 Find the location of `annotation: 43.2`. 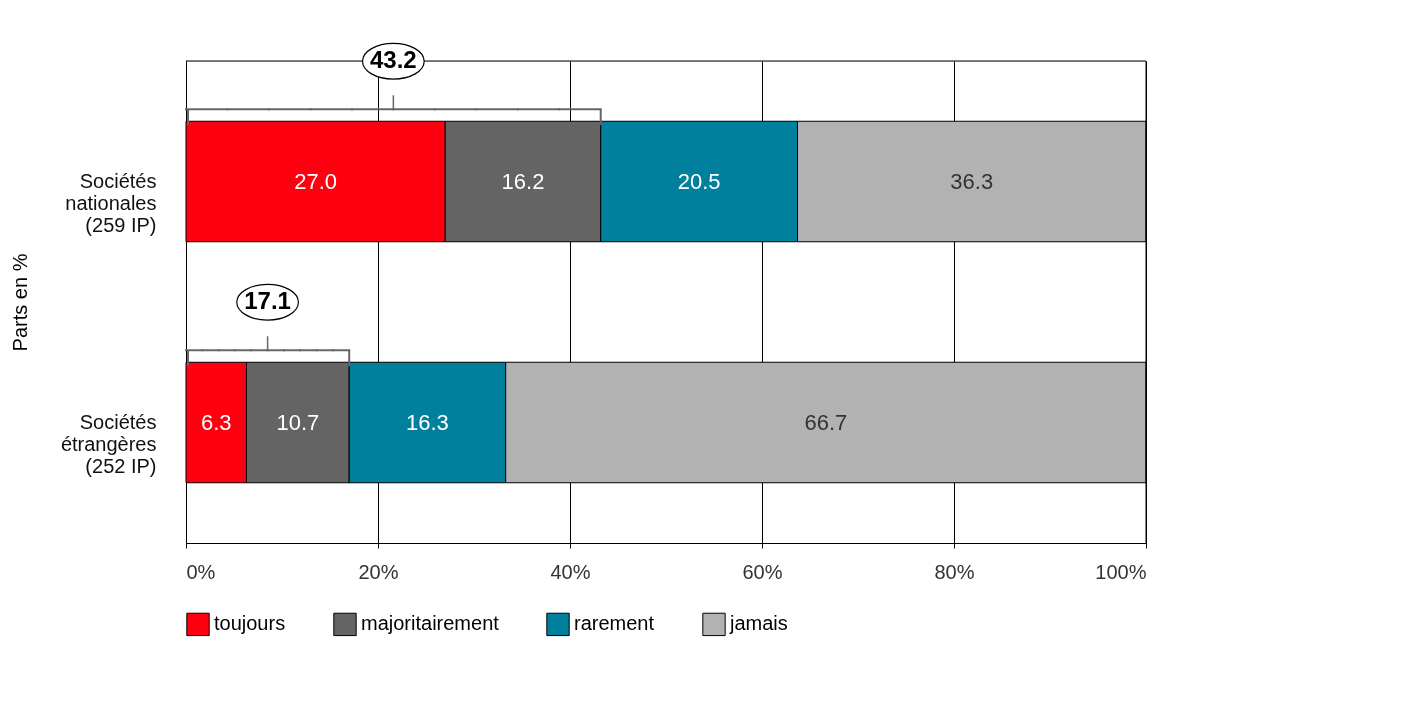

annotation: 43.2 is located at coordinates (393, 60).